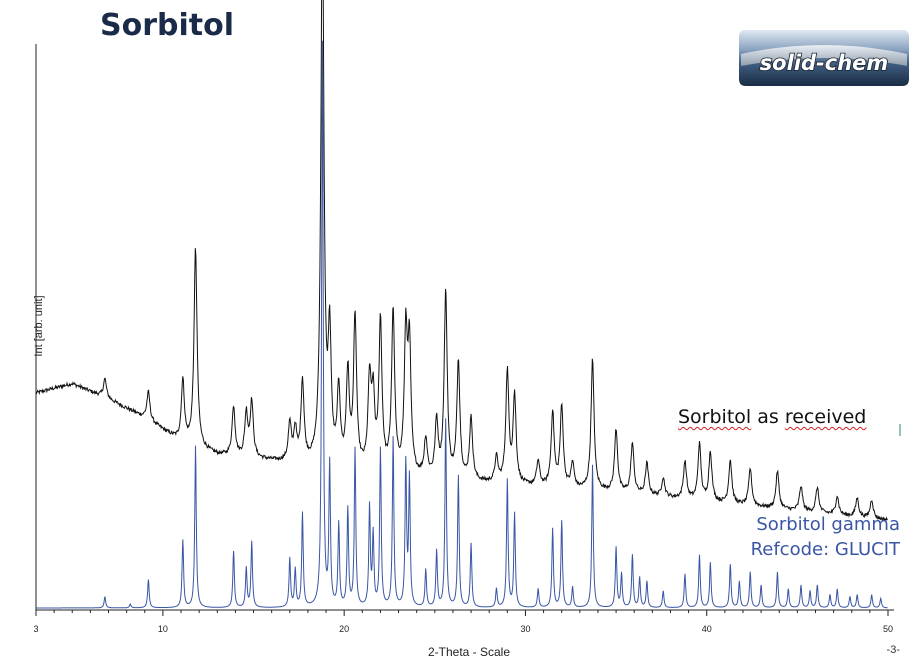  What do you see at coordinates (35, 629) in the screenshot?
I see `x-tick-label: 3` at bounding box center [35, 629].